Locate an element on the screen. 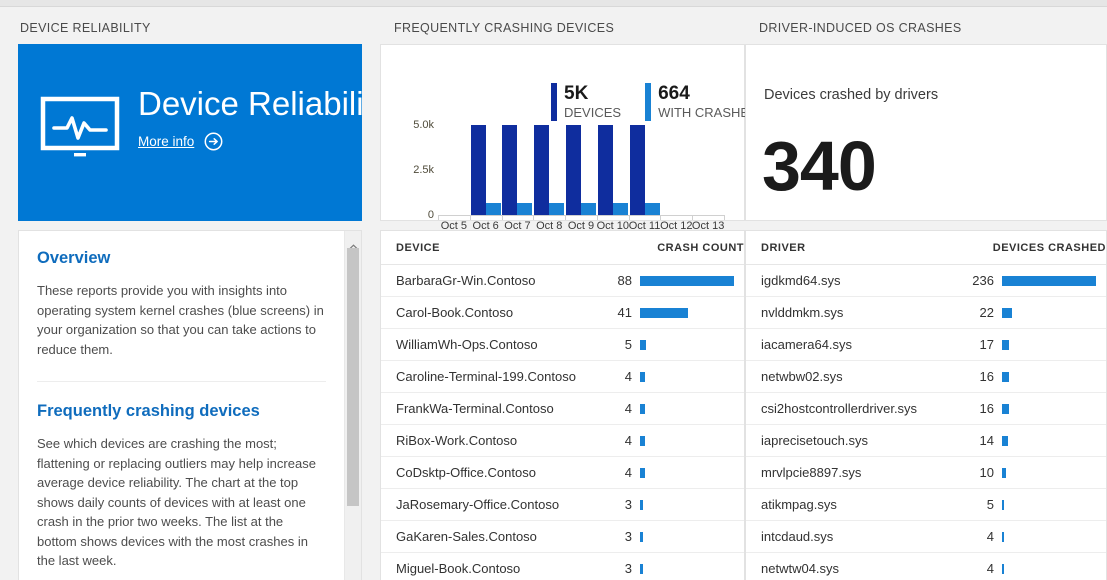 The height and width of the screenshot is (580, 1107). chart-x-tick-label: Oct 6 is located at coordinates (485, 226).